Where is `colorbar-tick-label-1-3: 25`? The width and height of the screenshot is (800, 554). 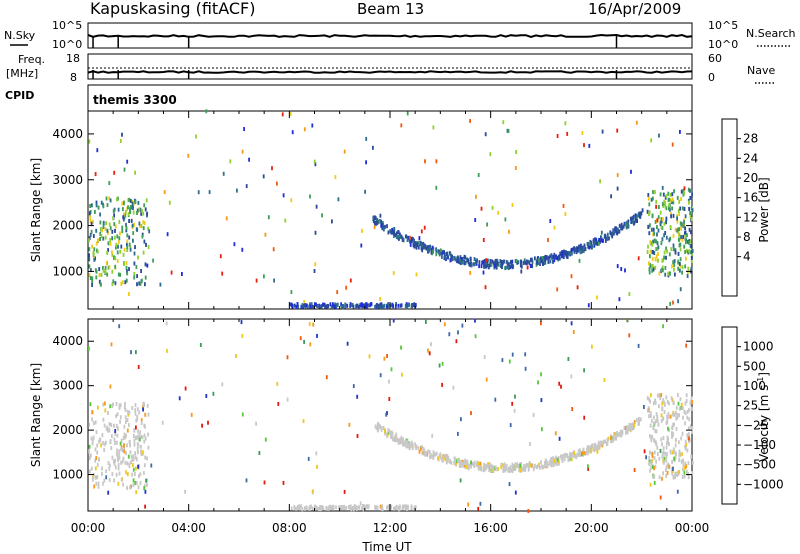 colorbar-tick-label-1-3: 25 is located at coordinates (750, 406).